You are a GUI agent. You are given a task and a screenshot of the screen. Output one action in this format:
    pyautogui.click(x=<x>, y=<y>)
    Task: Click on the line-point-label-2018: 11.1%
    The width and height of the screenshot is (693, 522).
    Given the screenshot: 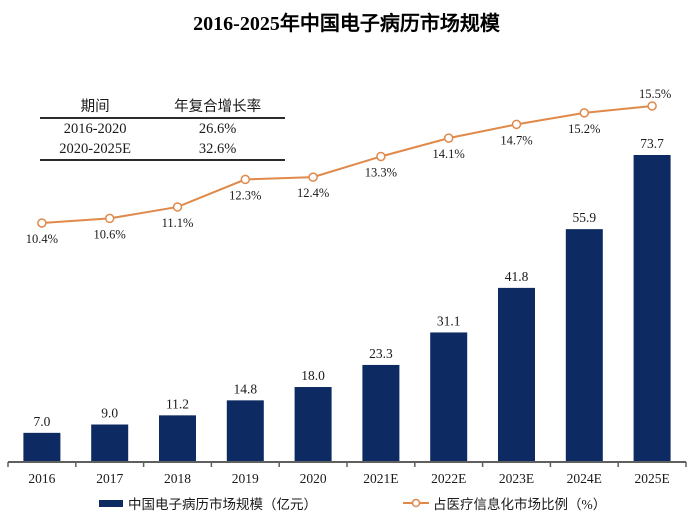 What is the action you would take?
    pyautogui.click(x=178, y=223)
    